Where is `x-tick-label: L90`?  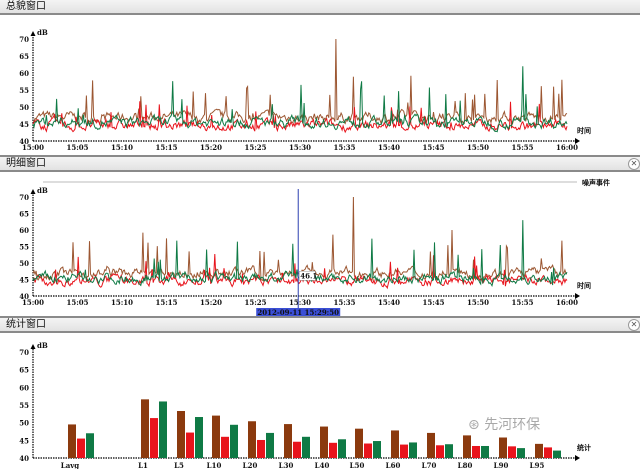 x-tick-label: L90 is located at coordinates (501, 465).